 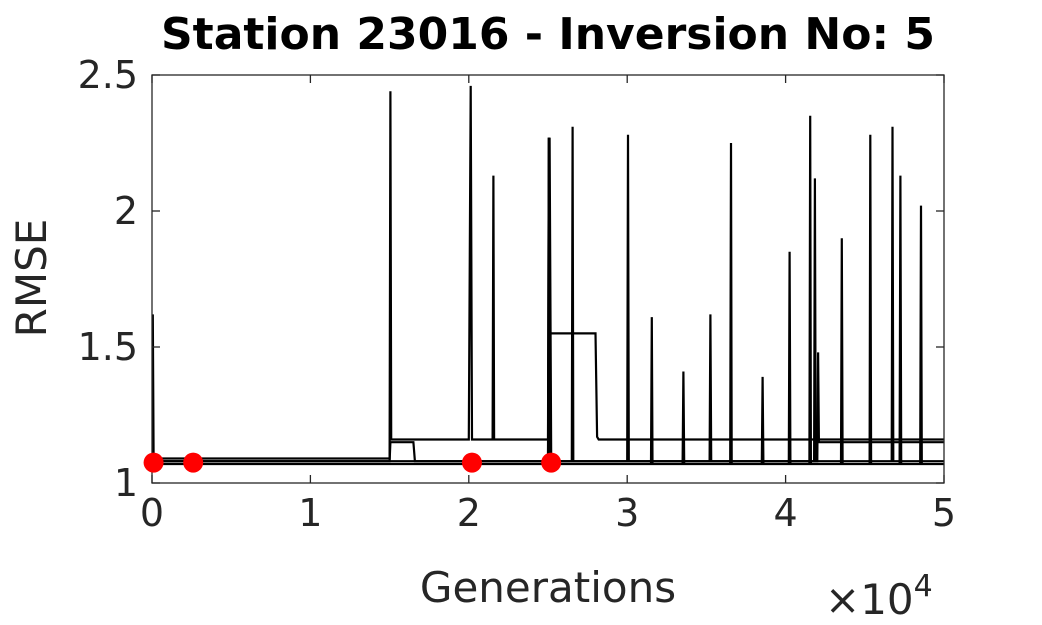 I want to click on x-tick-label-4: 4, so click(x=786, y=513).